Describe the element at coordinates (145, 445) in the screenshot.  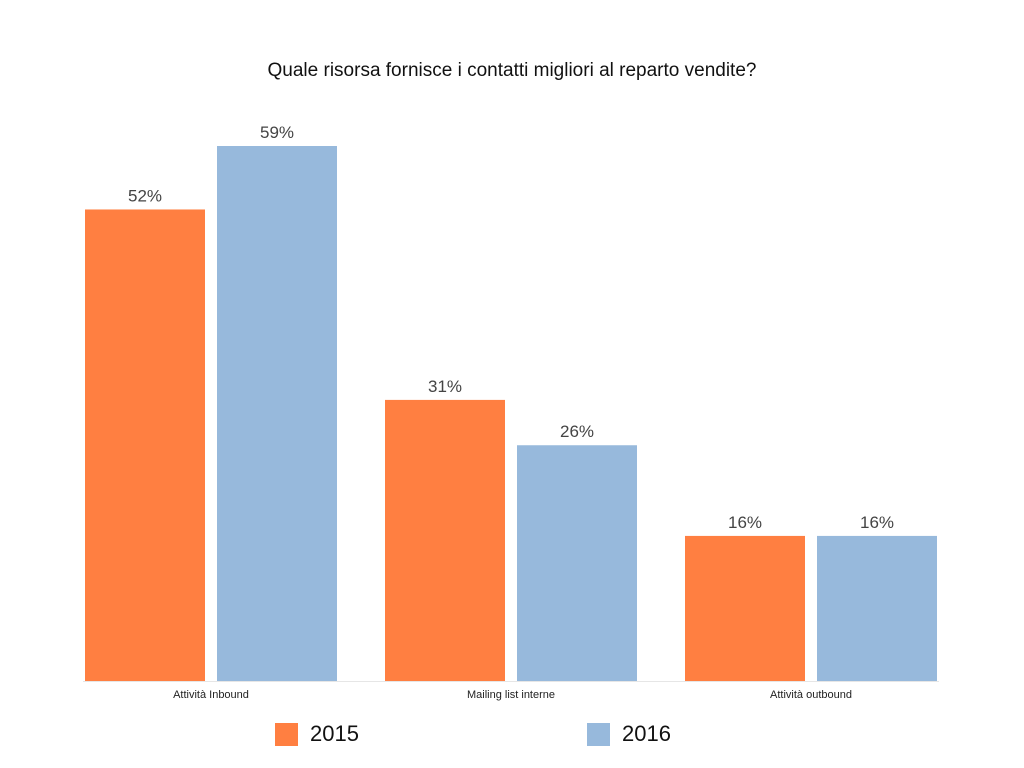
I see `bar-attivita-inbound-2015` at that location.